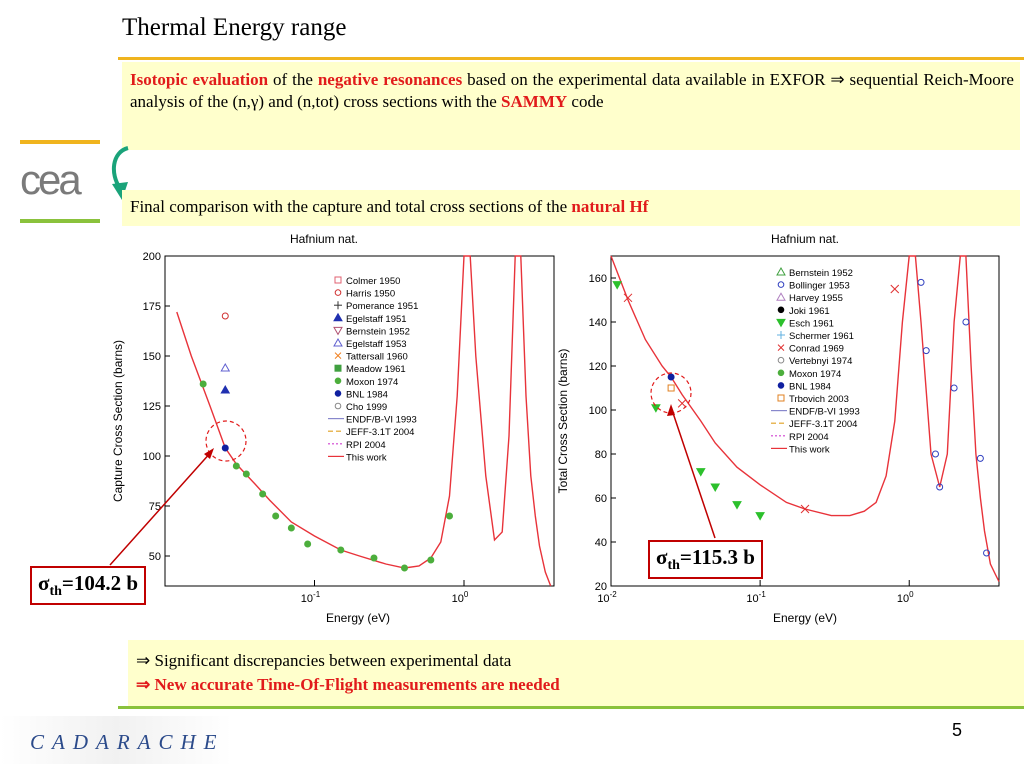  I want to click on rt-ytick-label: 20, so click(601, 587).